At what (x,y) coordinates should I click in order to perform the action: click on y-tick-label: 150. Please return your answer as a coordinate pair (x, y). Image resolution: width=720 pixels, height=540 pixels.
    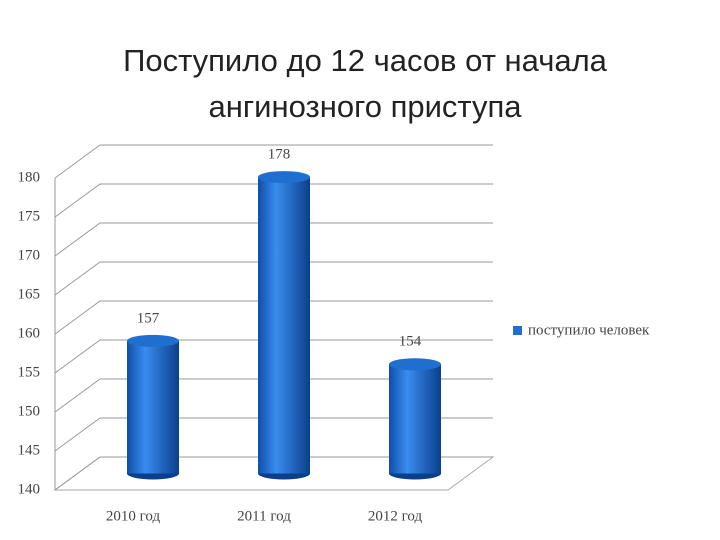
    Looking at the image, I should click on (29, 411).